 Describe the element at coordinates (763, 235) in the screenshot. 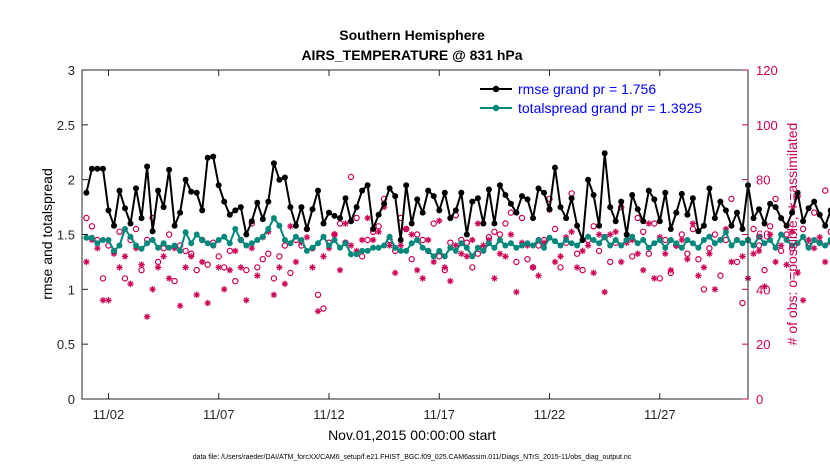

I see `y-right-tick-label: 60` at that location.